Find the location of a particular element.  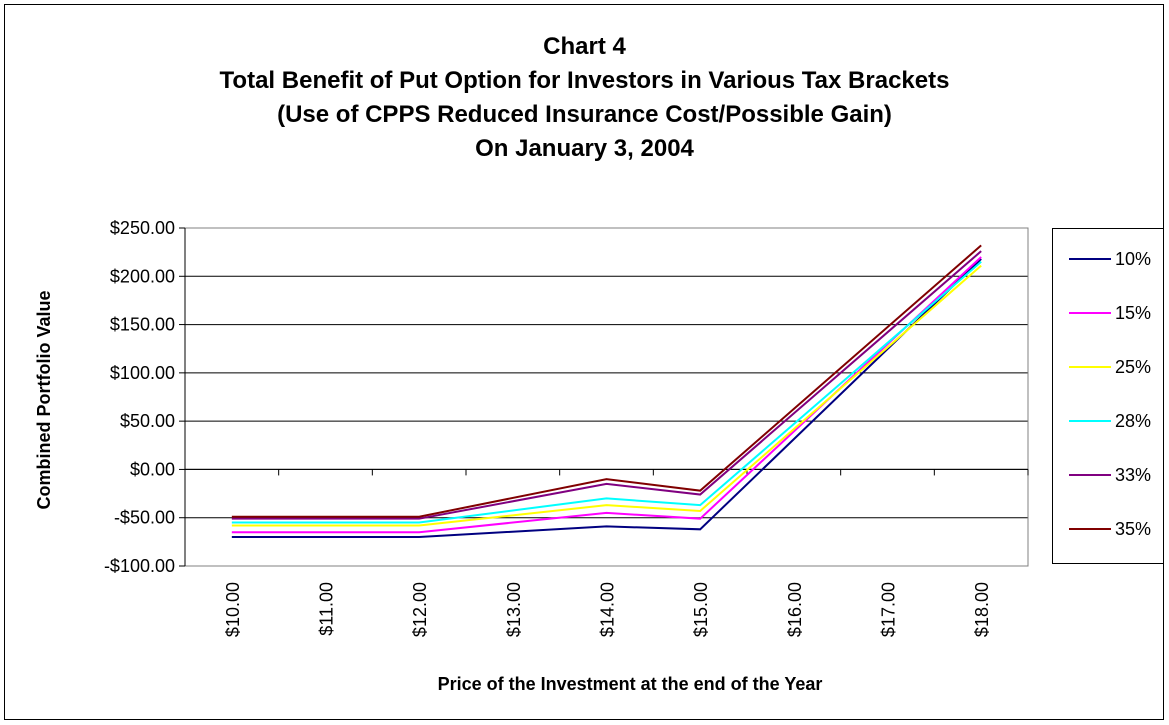

x-tick-label: $11.00 is located at coordinates (327, 609).